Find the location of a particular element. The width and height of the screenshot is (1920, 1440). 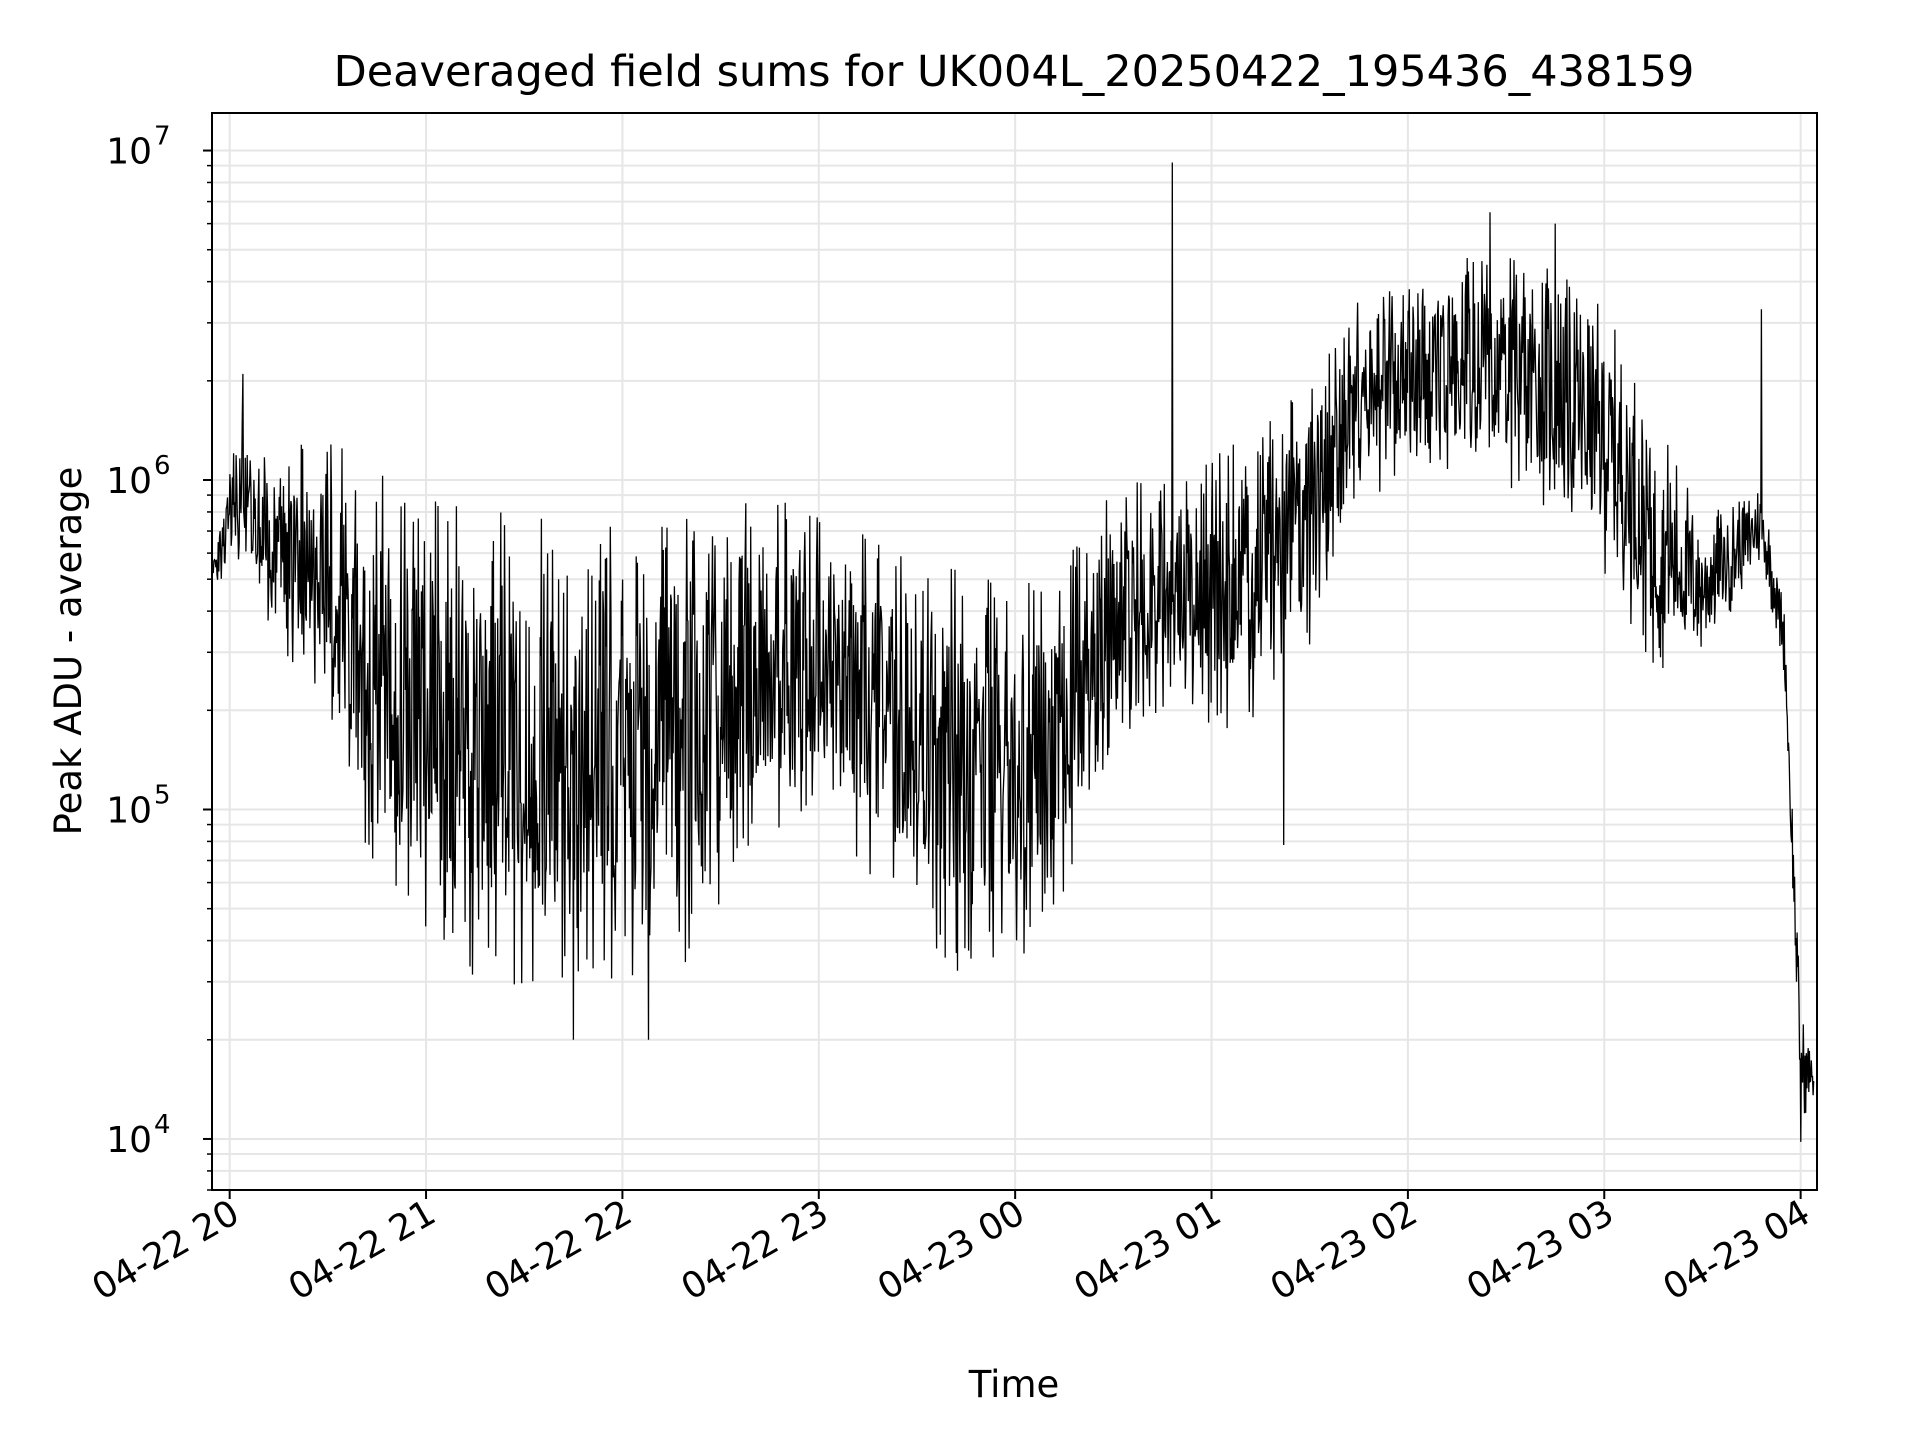

x-tick-label: 04-23 03 is located at coordinates (1540, 1250).